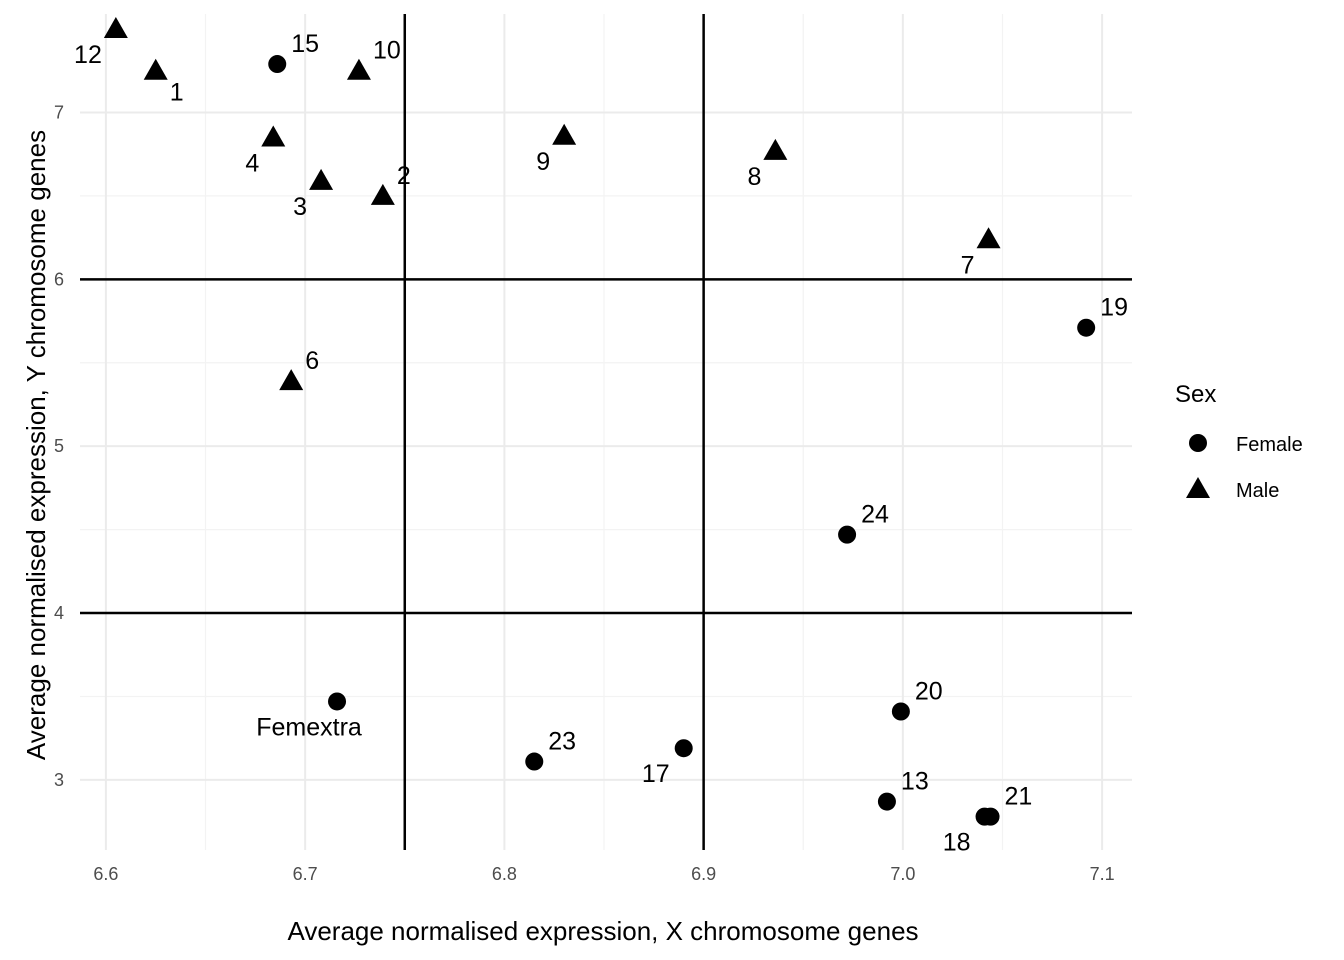  Describe the element at coordinates (309, 727) in the screenshot. I see `point-label: Femextra` at that location.